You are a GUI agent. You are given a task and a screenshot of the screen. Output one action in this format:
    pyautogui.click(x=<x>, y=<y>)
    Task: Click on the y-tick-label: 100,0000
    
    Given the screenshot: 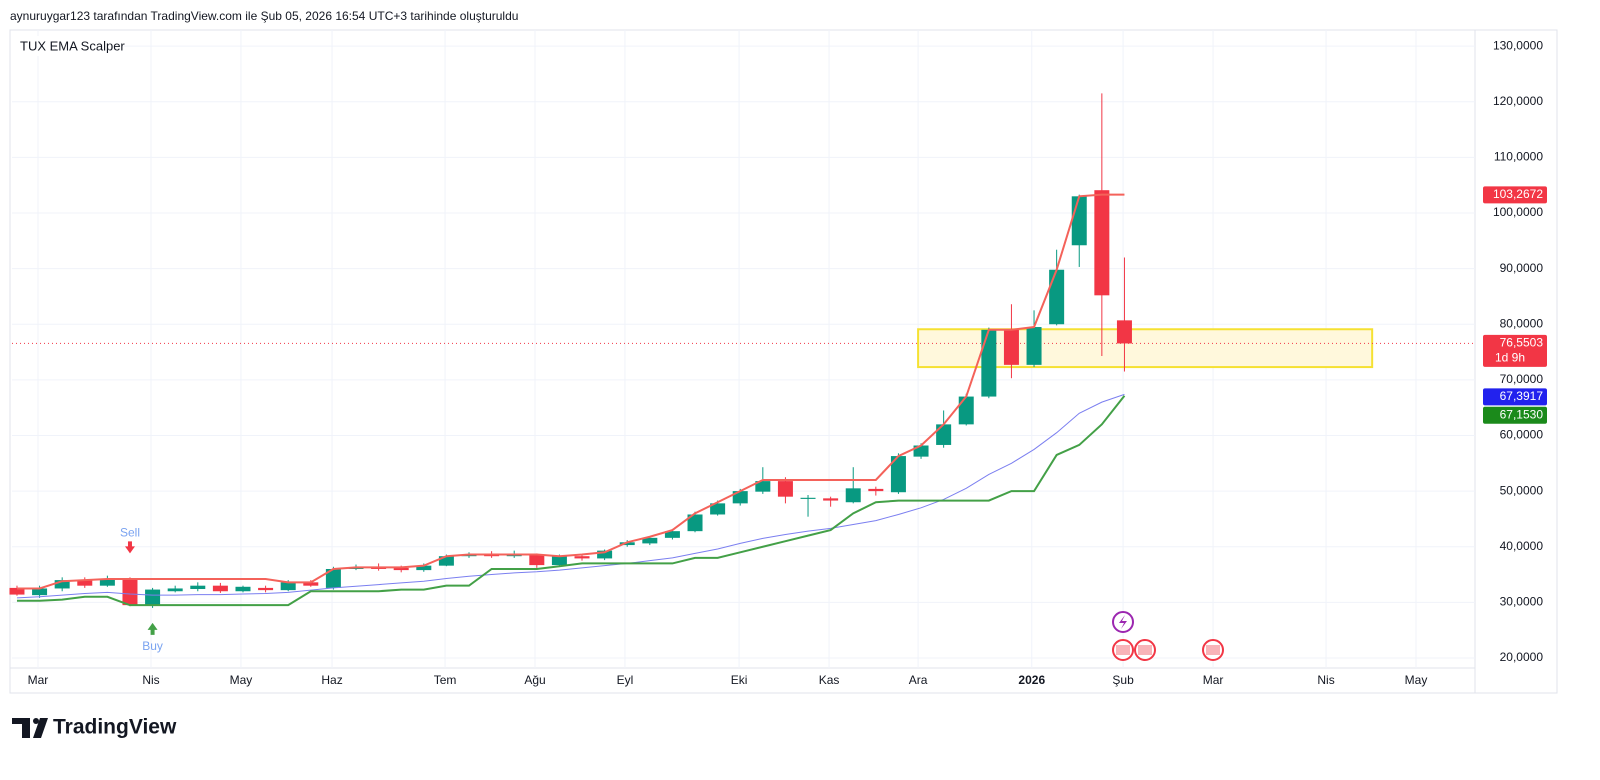 What is the action you would take?
    pyautogui.click(x=1518, y=212)
    